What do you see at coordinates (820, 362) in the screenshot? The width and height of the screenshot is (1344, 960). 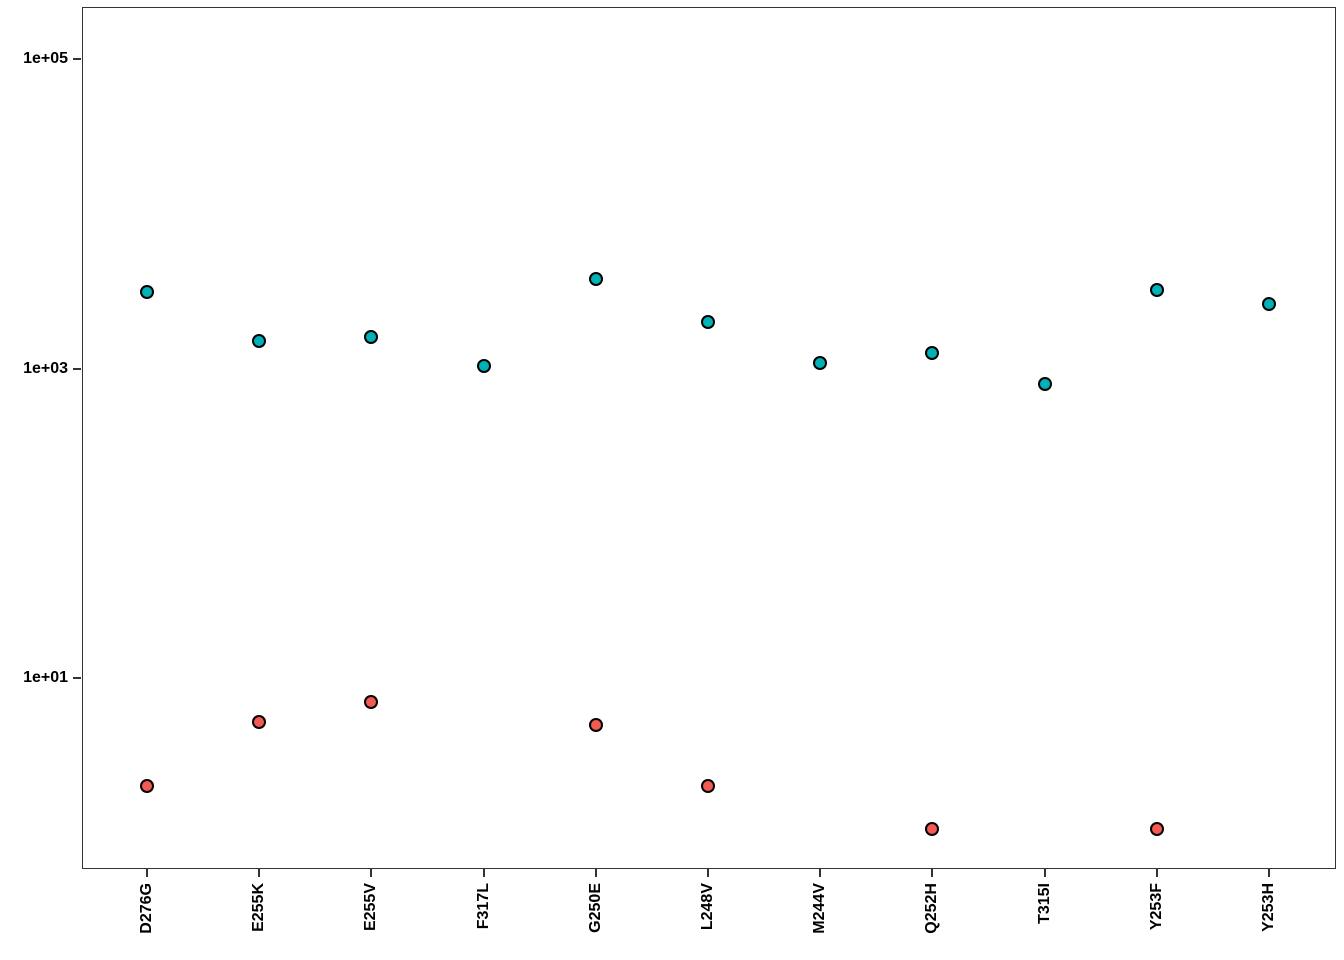 I see `data-point-M244V` at bounding box center [820, 362].